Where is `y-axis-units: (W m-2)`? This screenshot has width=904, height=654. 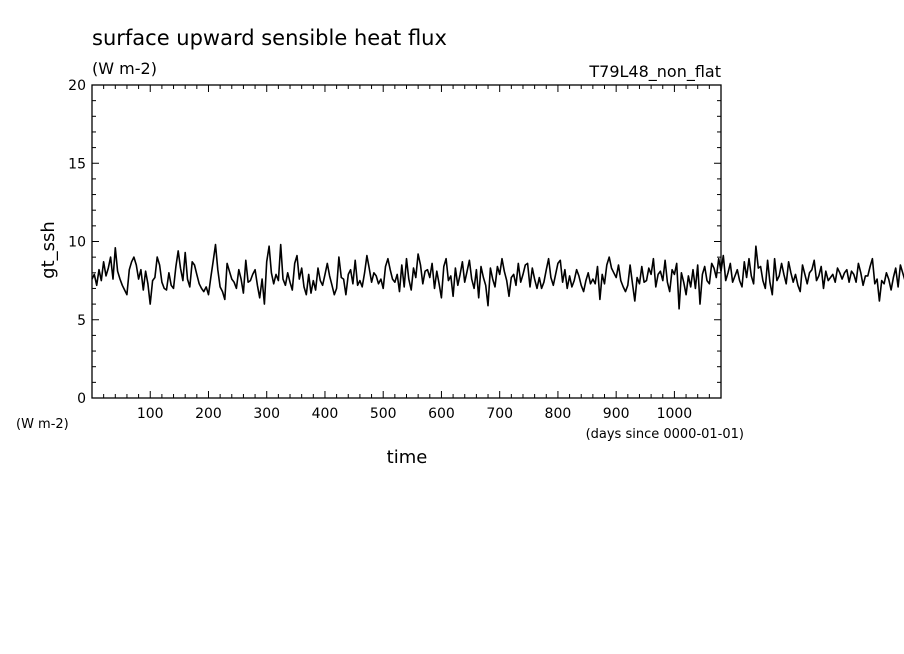 y-axis-units: (W m-2) is located at coordinates (42, 424).